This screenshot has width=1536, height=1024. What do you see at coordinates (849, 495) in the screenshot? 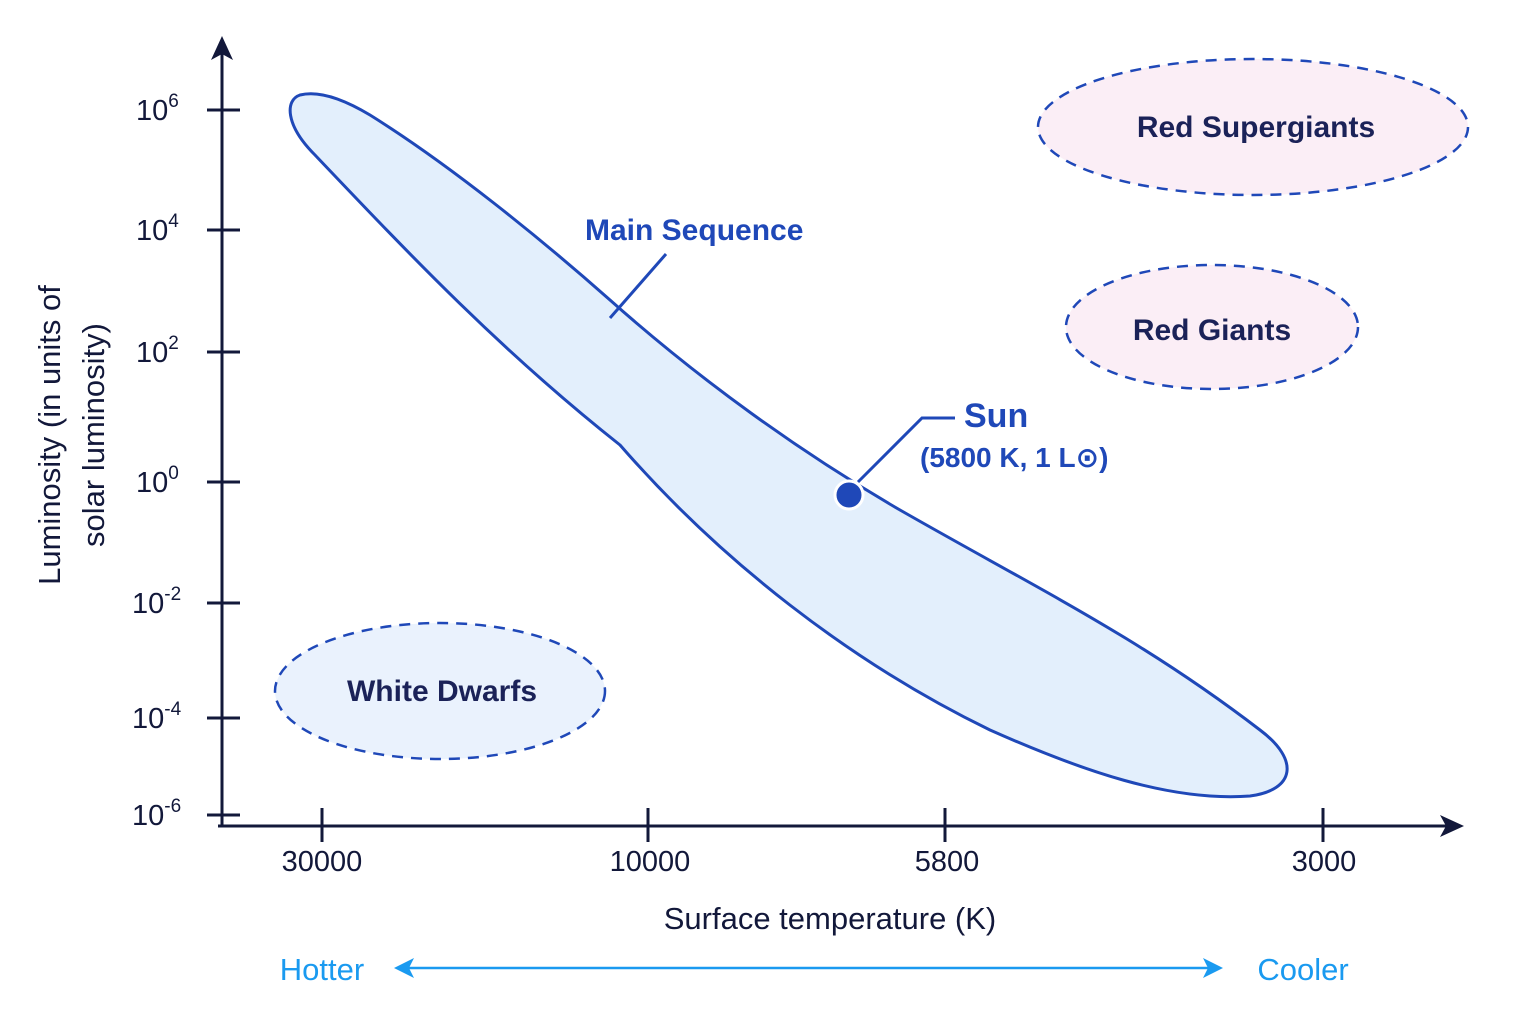
I see `sun-dot-icon` at bounding box center [849, 495].